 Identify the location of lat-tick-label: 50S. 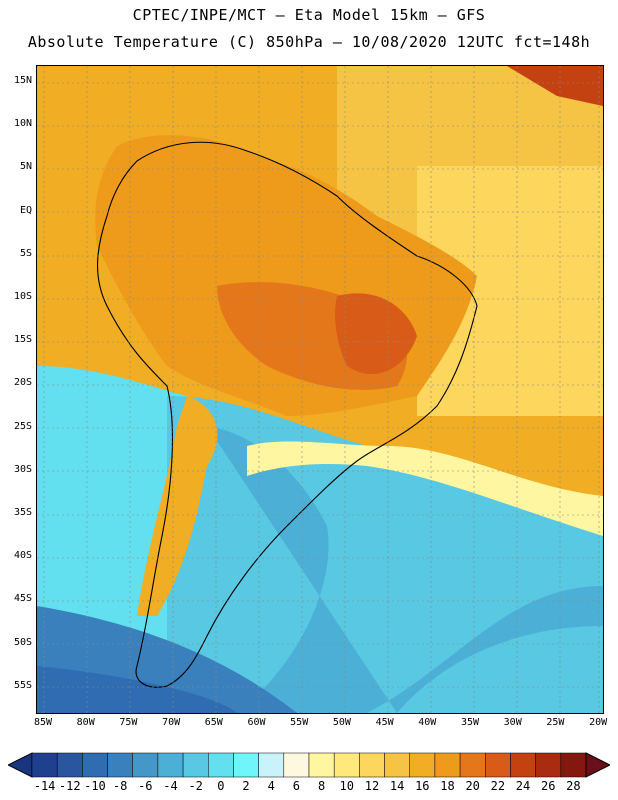
(22, 642).